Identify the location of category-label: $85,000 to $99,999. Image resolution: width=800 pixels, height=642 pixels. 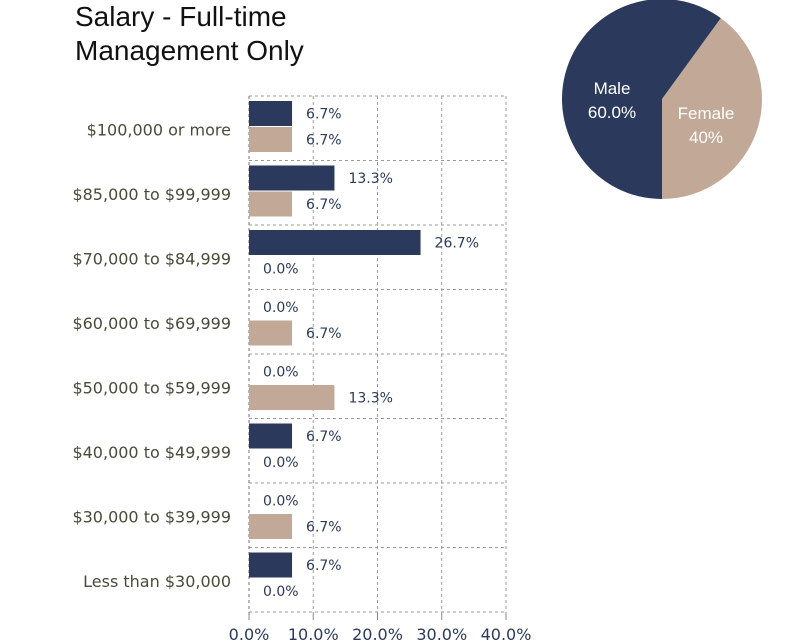
(151, 194).